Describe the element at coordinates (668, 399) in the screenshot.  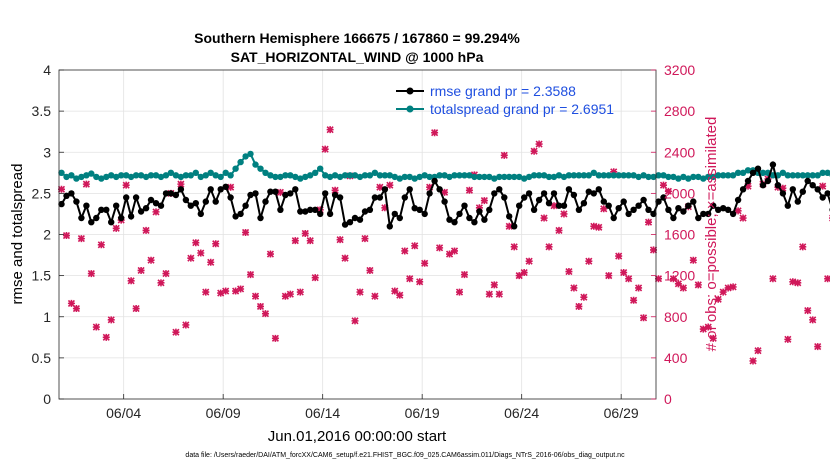
I see `y2-tick-label: 0` at that location.